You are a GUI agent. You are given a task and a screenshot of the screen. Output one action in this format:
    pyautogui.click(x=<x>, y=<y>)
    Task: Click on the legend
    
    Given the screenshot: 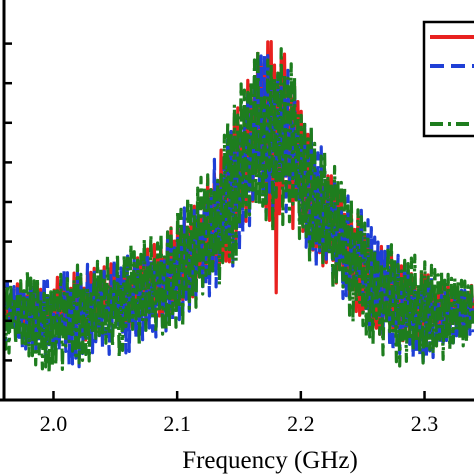 What is the action you would take?
    pyautogui.click(x=448, y=79)
    